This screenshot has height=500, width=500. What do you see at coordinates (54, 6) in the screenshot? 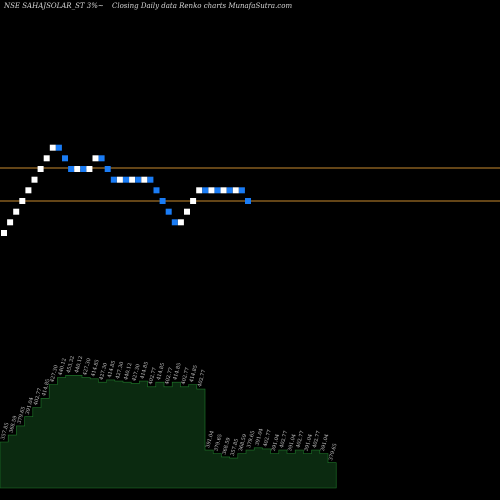
I see `ticker-label: NSE SAHAJSOLAR_ST 3%~` at bounding box center [54, 6].